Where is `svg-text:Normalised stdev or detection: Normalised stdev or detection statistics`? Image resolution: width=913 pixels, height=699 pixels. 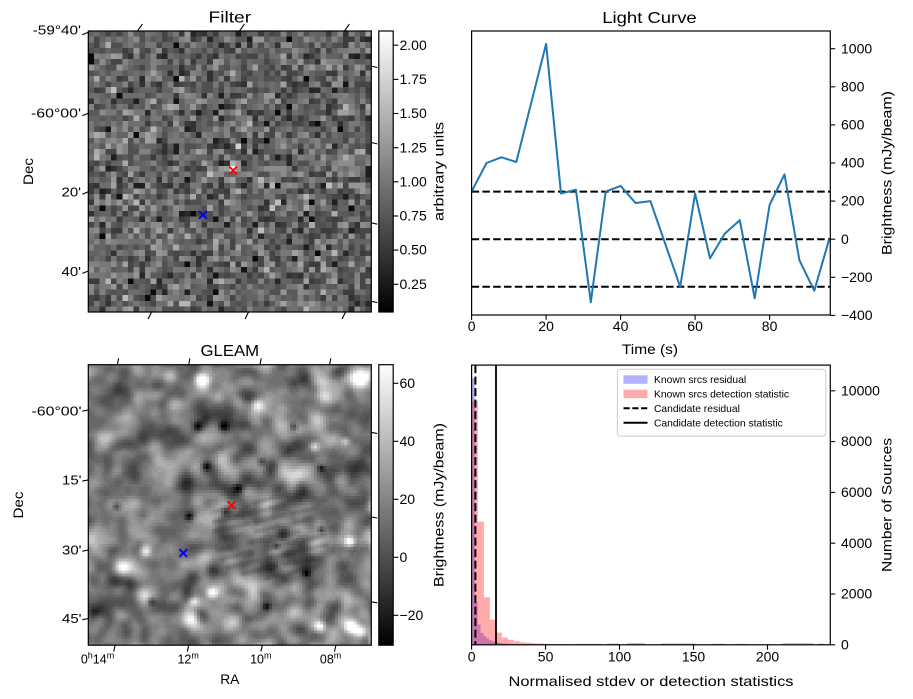
svg-text:Normalised stdev or detection: Normalised stdev or detection statistics is located at coordinates (651, 681).